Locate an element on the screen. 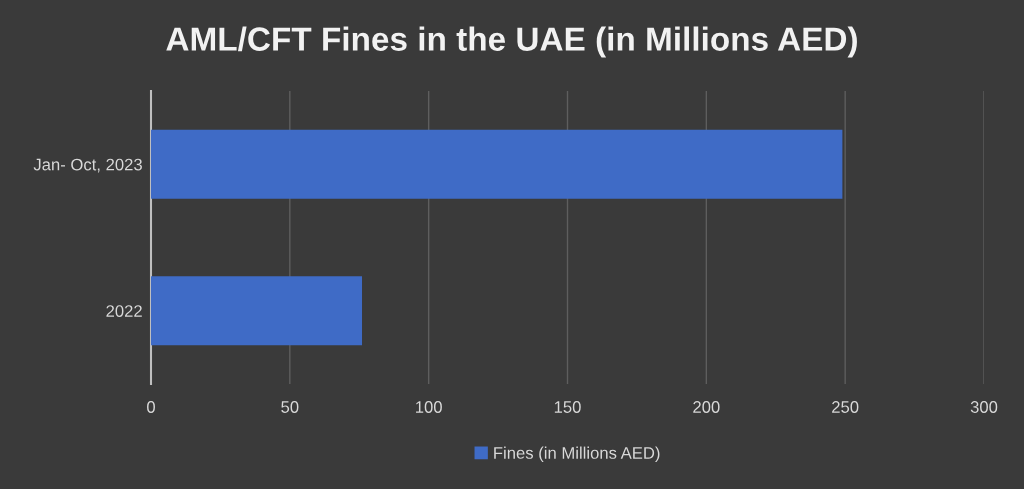 The image size is (1024, 489). chart-title: AML/CFT Fines in the UAE (in Millions AED) is located at coordinates (511, 42).